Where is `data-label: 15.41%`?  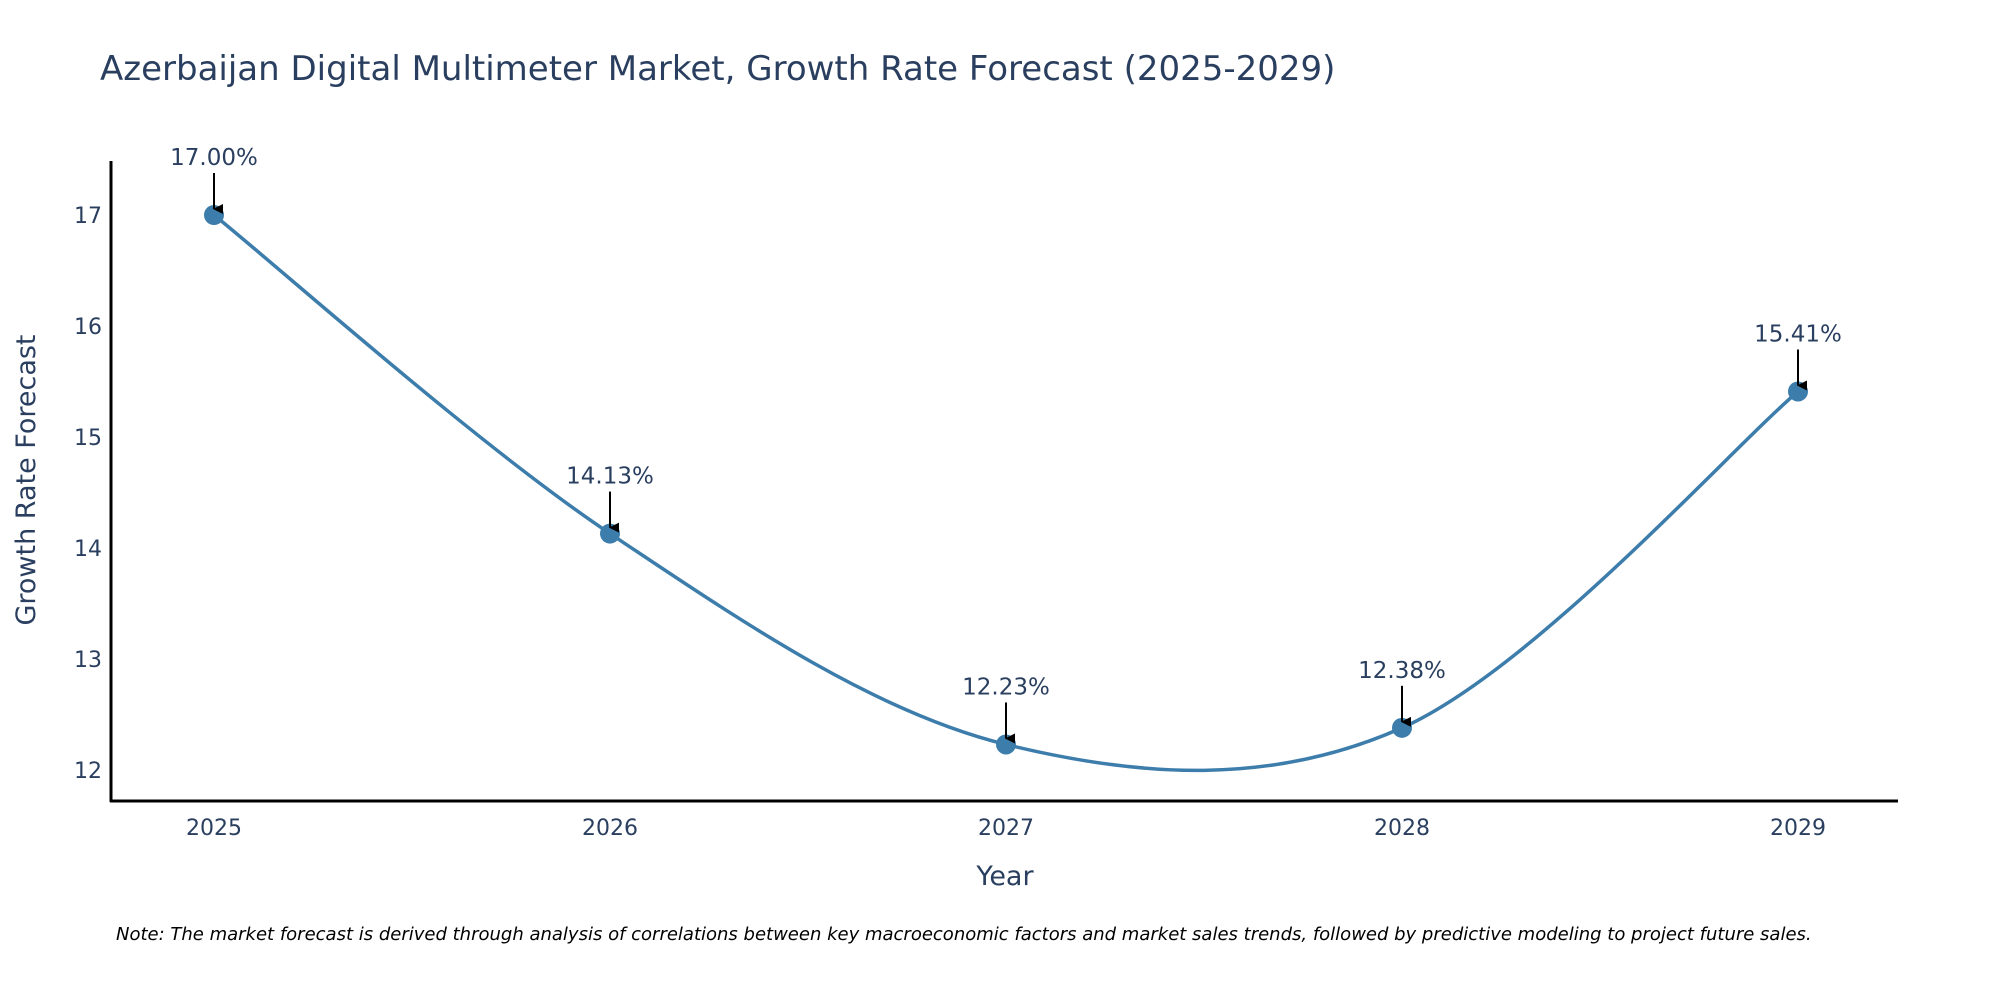 data-label: 15.41% is located at coordinates (1798, 334).